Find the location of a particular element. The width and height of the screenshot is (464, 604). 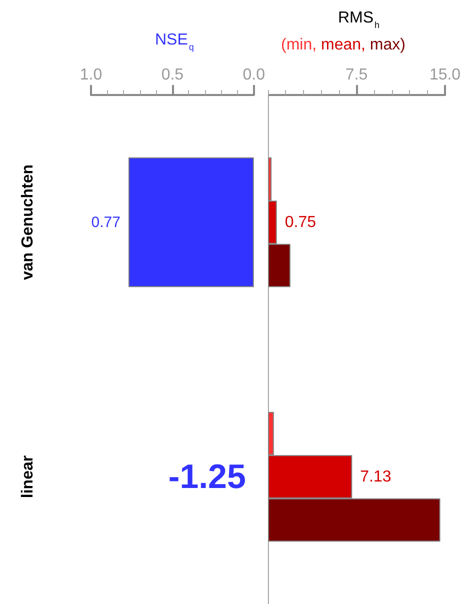

data-label: 0.75 is located at coordinates (300, 222).